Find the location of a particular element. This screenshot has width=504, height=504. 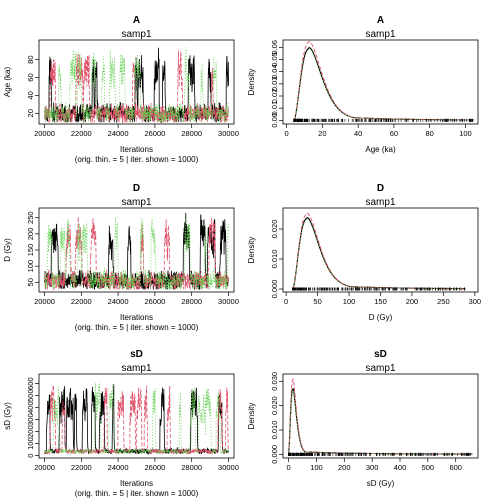

y-tick-label: 0.05 is located at coordinates (274, 59).